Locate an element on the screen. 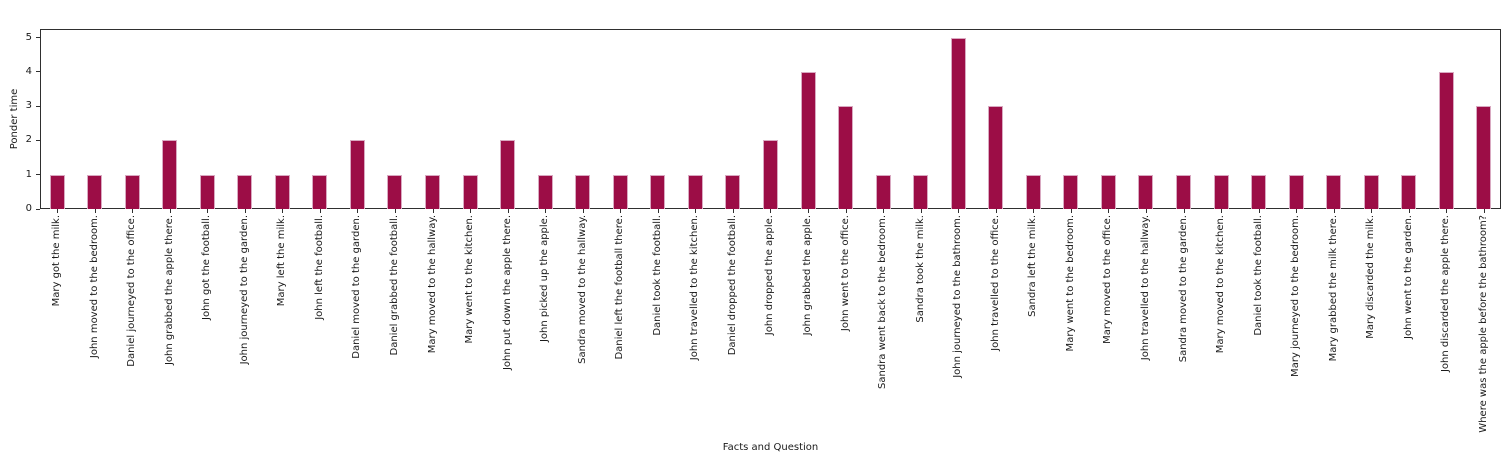  x-tick-label: Mary moved to the kitchen. is located at coordinates (1221, 284).